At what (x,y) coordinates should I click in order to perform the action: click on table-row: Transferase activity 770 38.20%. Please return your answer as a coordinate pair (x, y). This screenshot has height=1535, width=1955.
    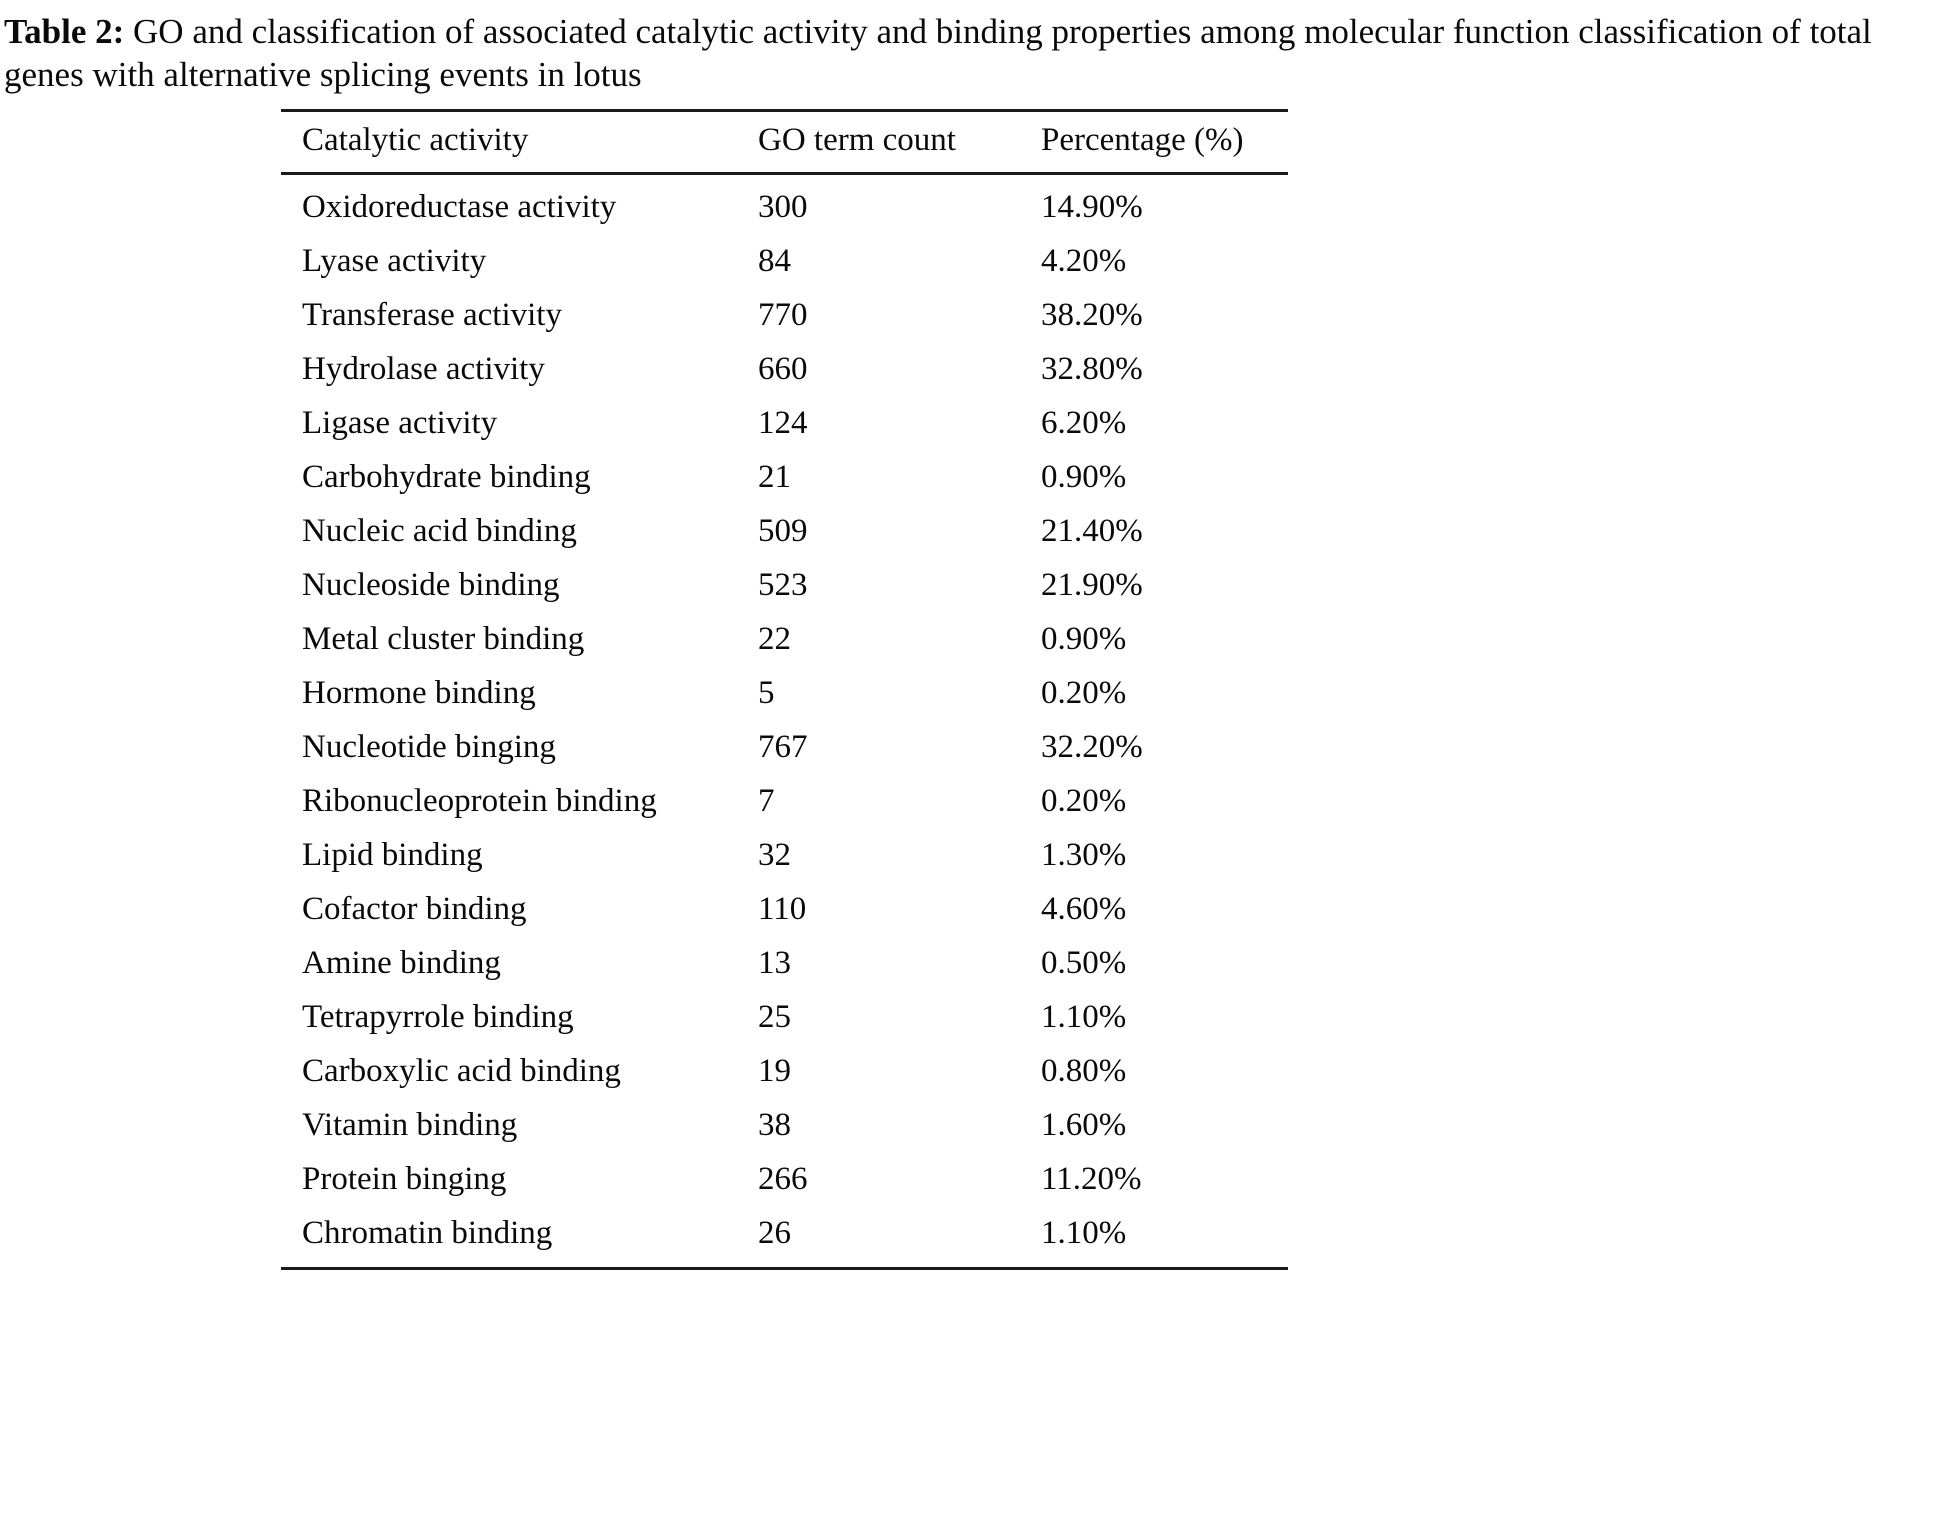
    Looking at the image, I should click on (784, 316).